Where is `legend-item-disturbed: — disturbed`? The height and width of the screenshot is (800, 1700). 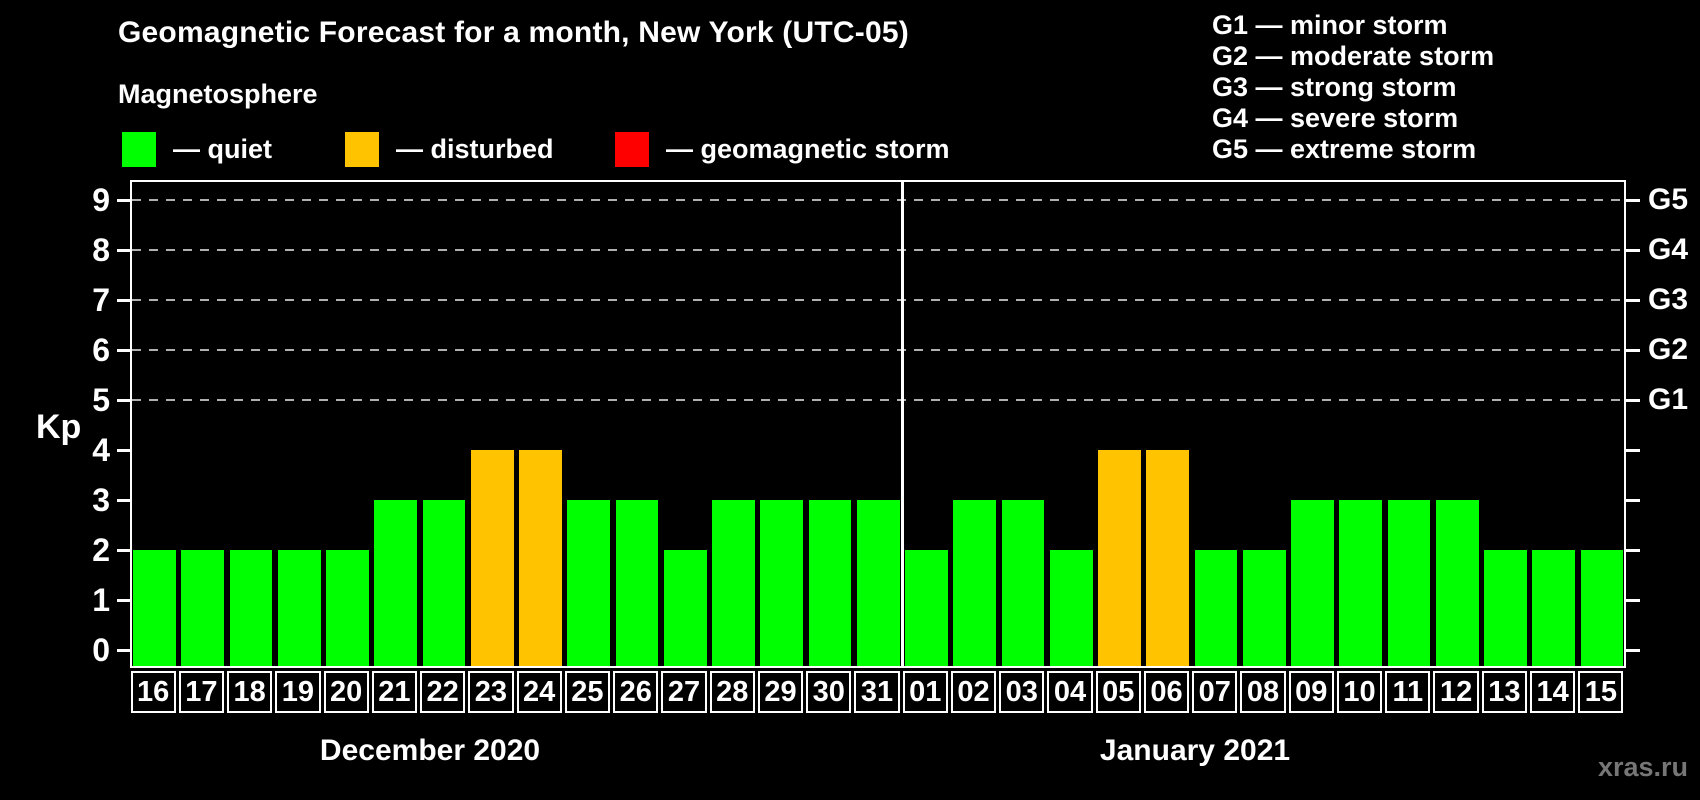 legend-item-disturbed: — disturbed is located at coordinates (449, 149).